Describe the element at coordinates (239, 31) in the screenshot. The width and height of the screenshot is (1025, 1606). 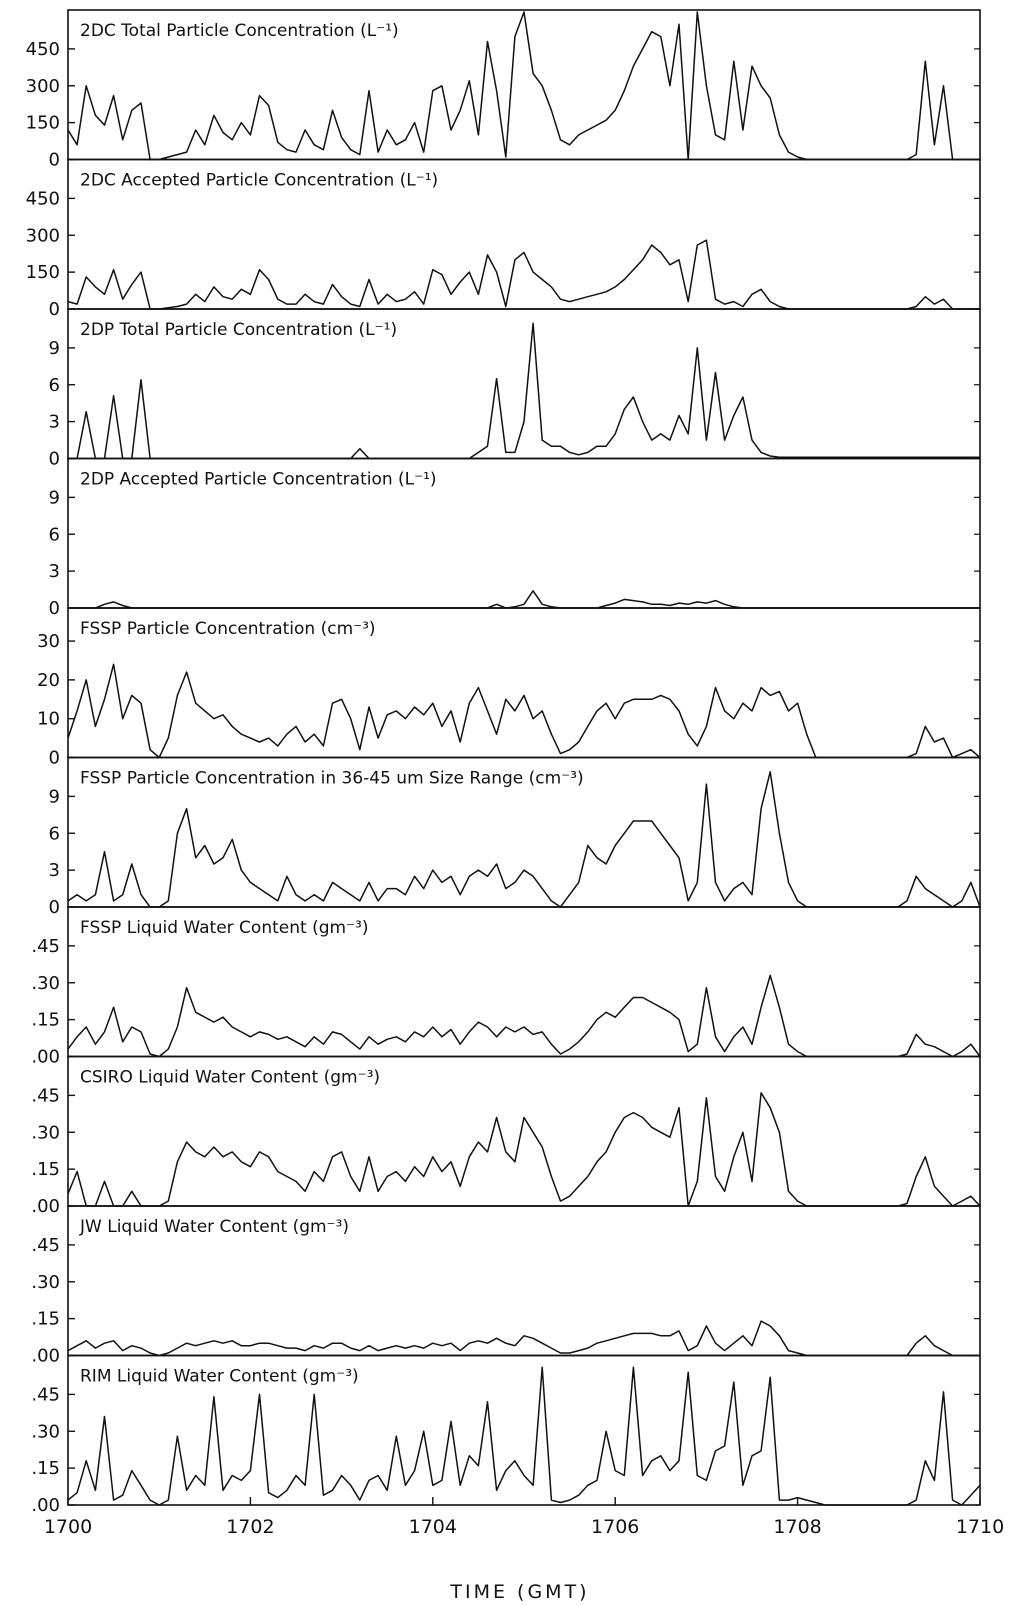
I see `panel-title: 2DC Total Particle Concentration (L⁻¹)` at that location.